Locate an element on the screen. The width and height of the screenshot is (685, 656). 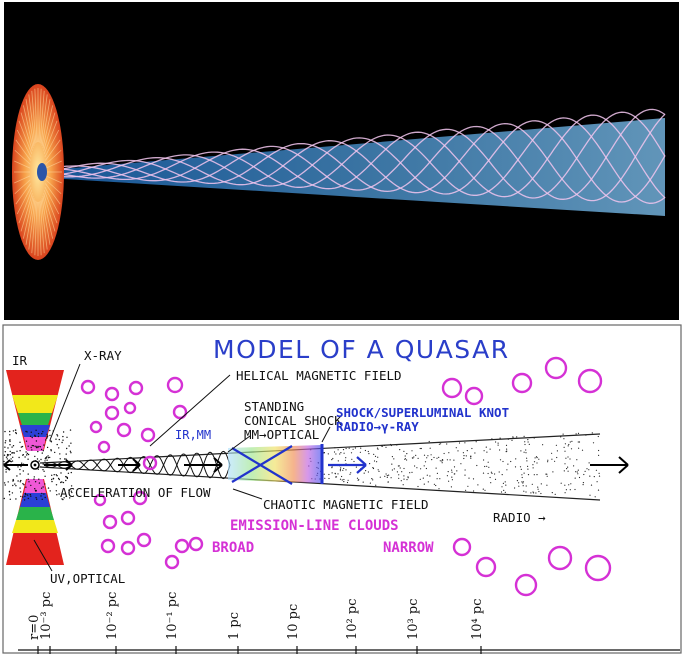
dust-torus is located at coordinates (38, 467).